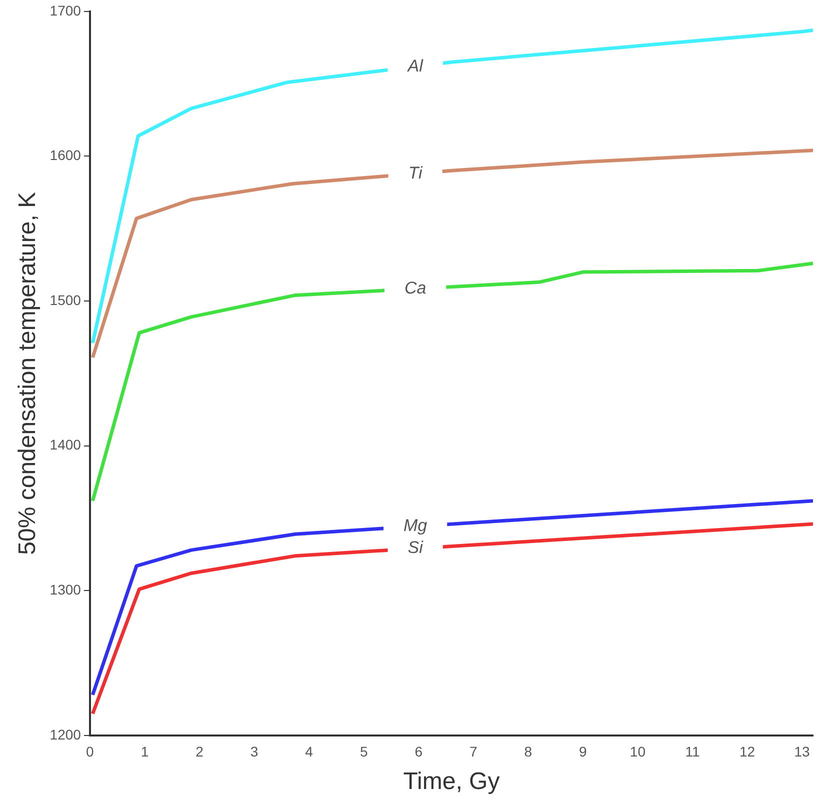 Image resolution: width=821 pixels, height=807 pixels. Describe the element at coordinates (144, 752) in the screenshot. I see `x-tick-label: 1` at that location.